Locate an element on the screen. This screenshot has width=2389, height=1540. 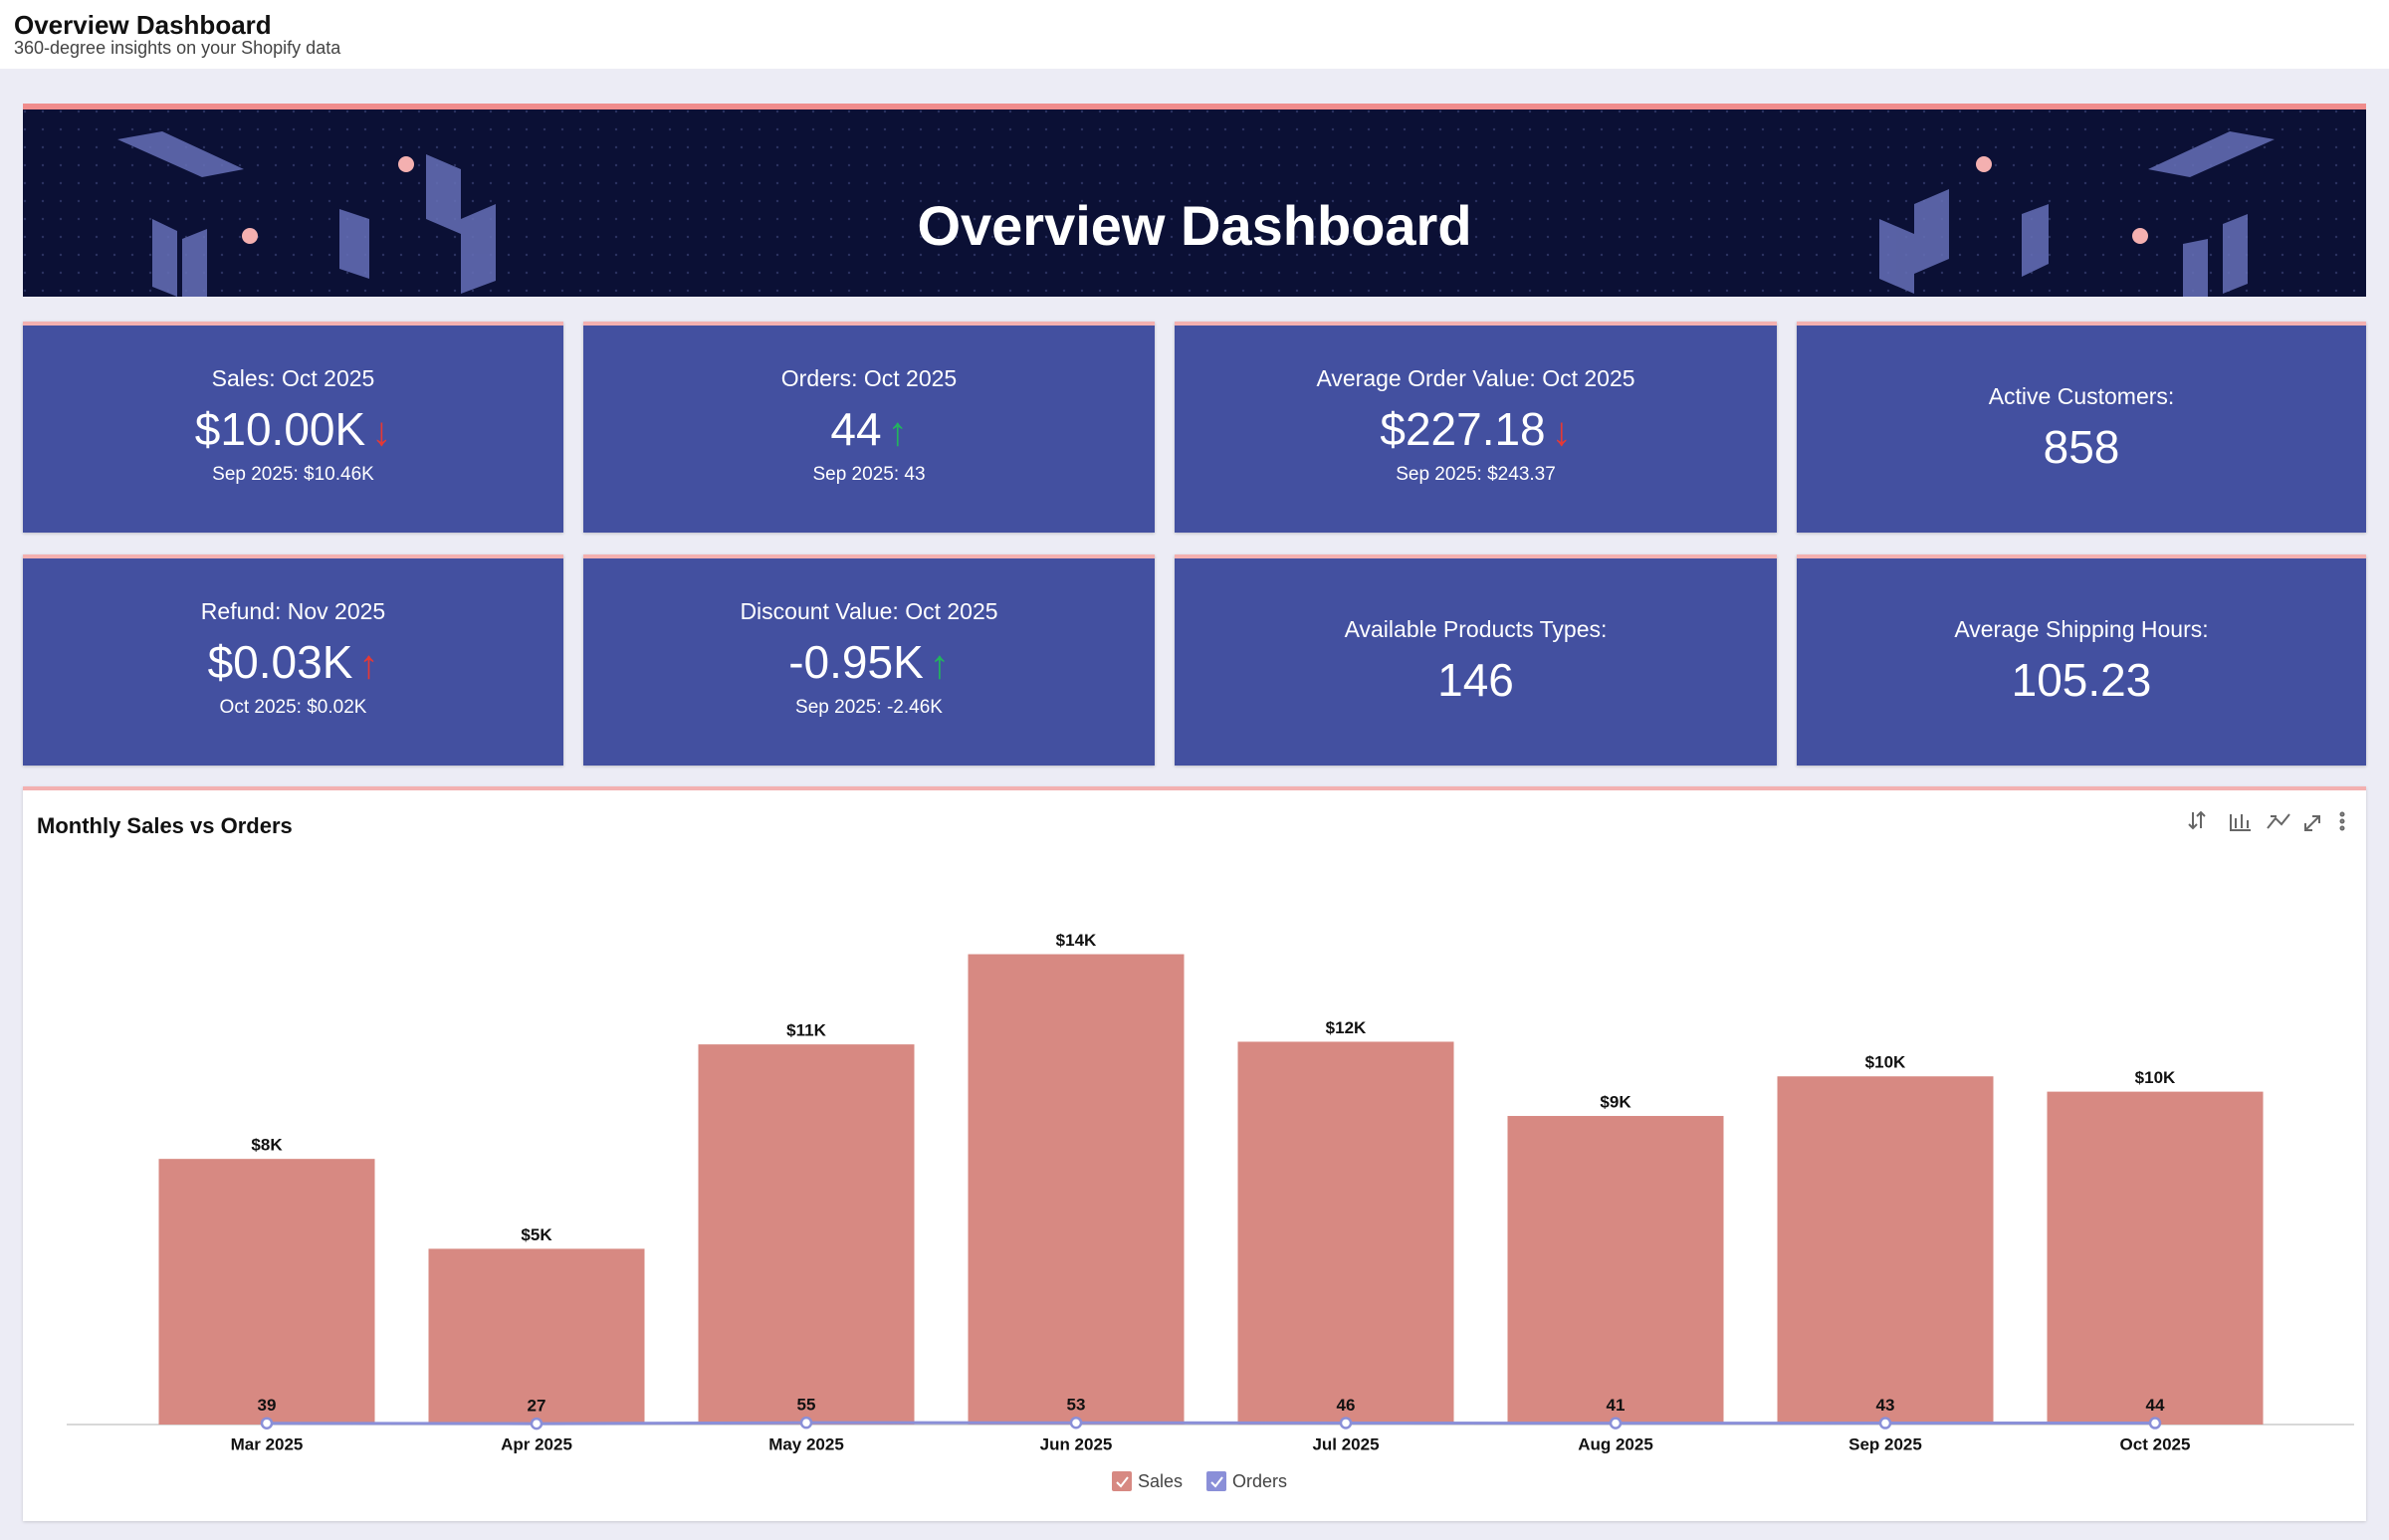
kpi-value-row: 105.23 is located at coordinates (2081, 680).